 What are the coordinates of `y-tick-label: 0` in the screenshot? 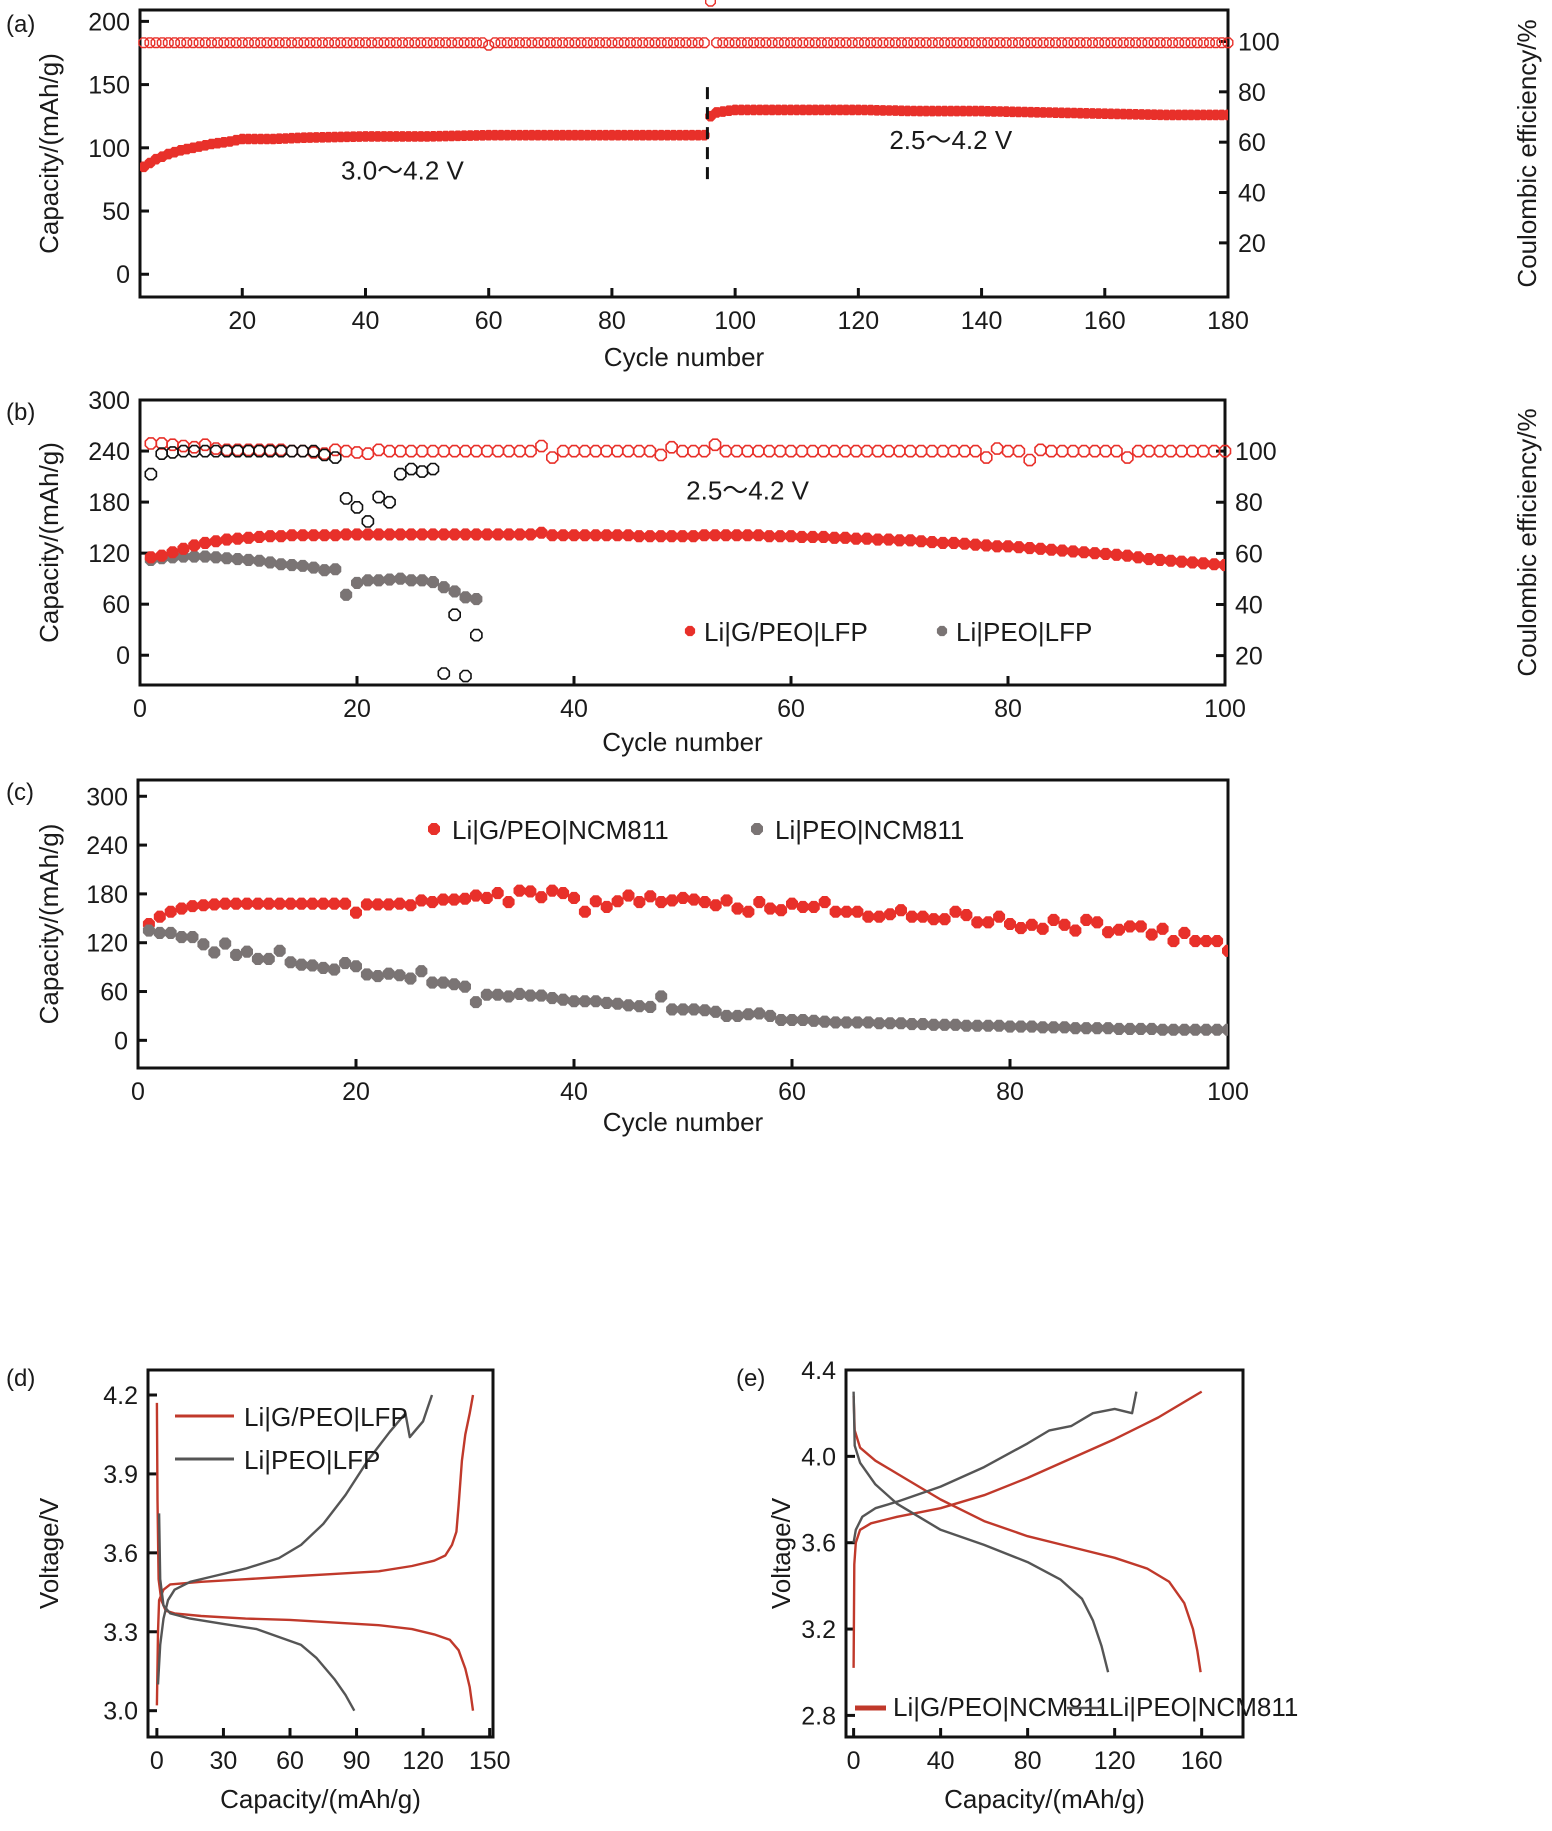 It's located at (123, 656).